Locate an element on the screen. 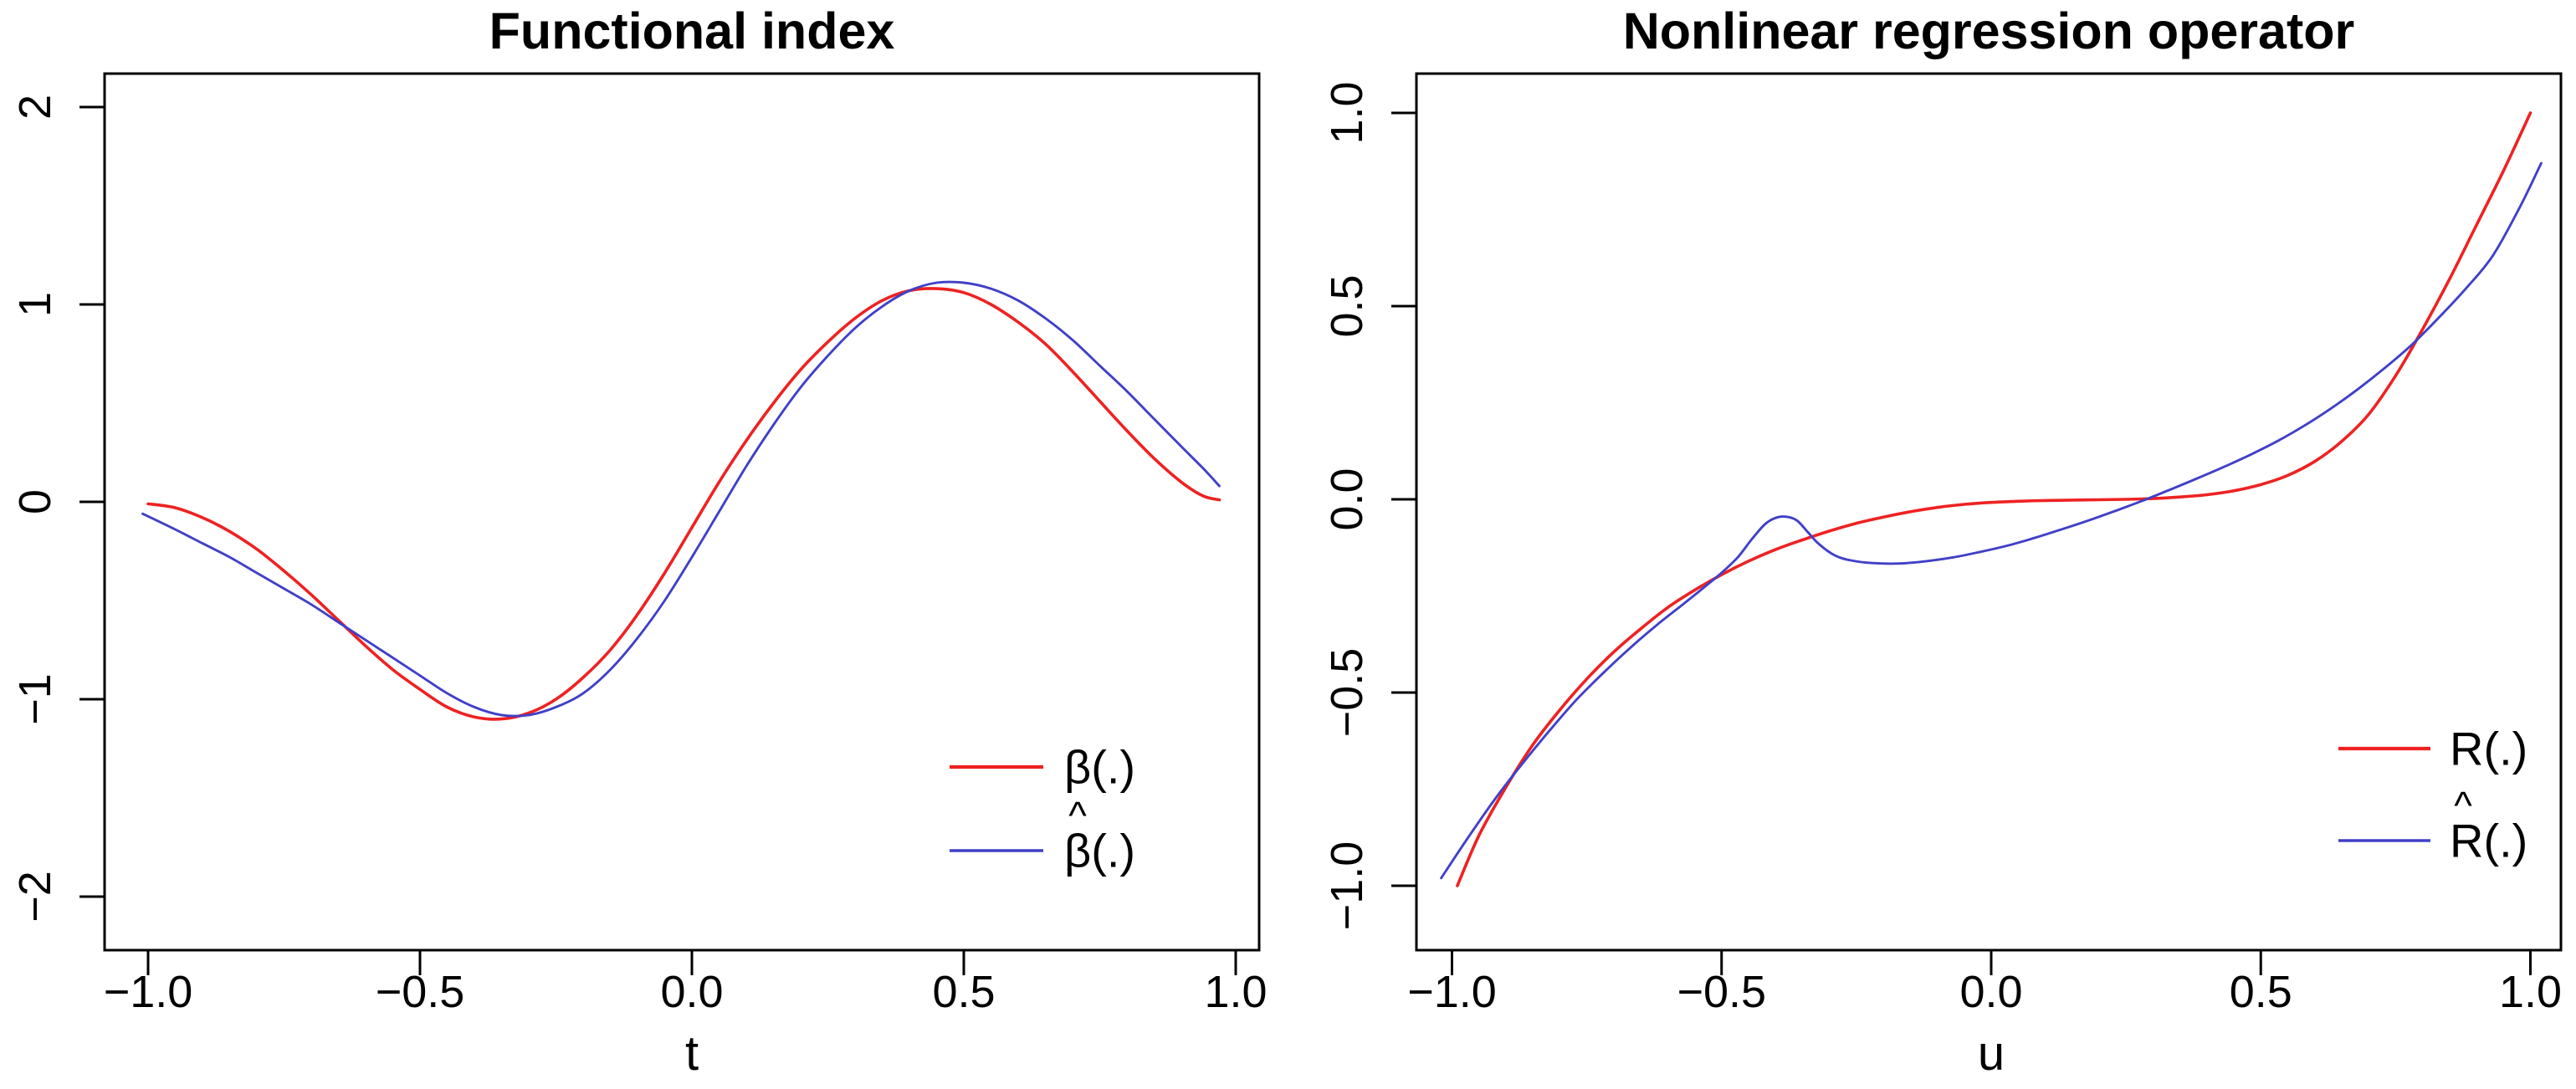 The width and height of the screenshot is (2576, 1089). y-tick-label: −2 is located at coordinates (35, 897).